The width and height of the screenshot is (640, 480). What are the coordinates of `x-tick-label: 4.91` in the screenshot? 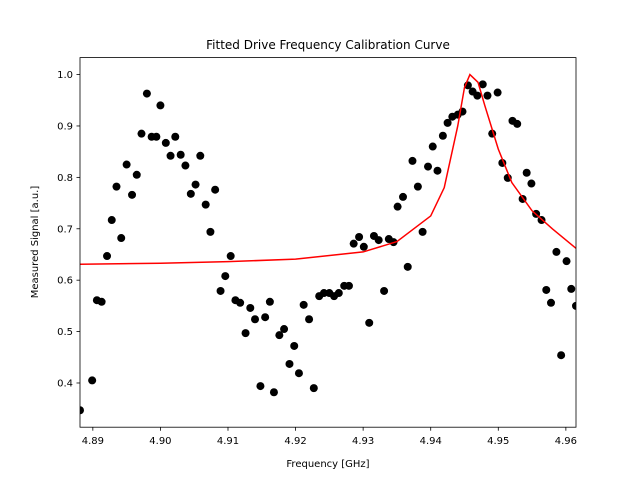 It's located at (228, 441).